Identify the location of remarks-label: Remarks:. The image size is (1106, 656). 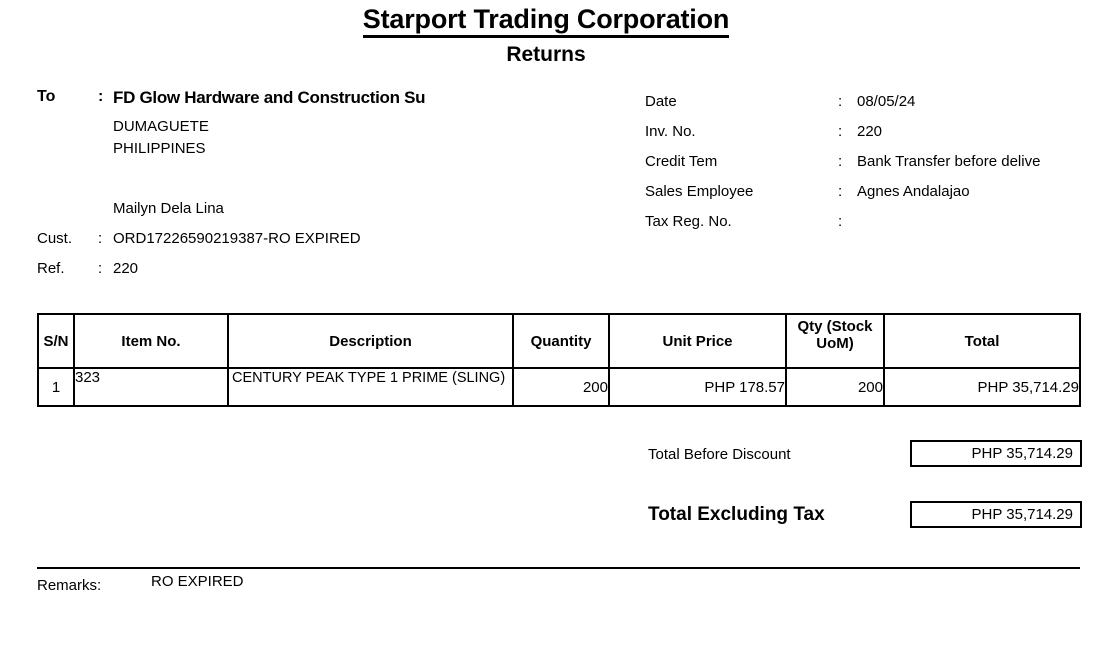
(69, 585).